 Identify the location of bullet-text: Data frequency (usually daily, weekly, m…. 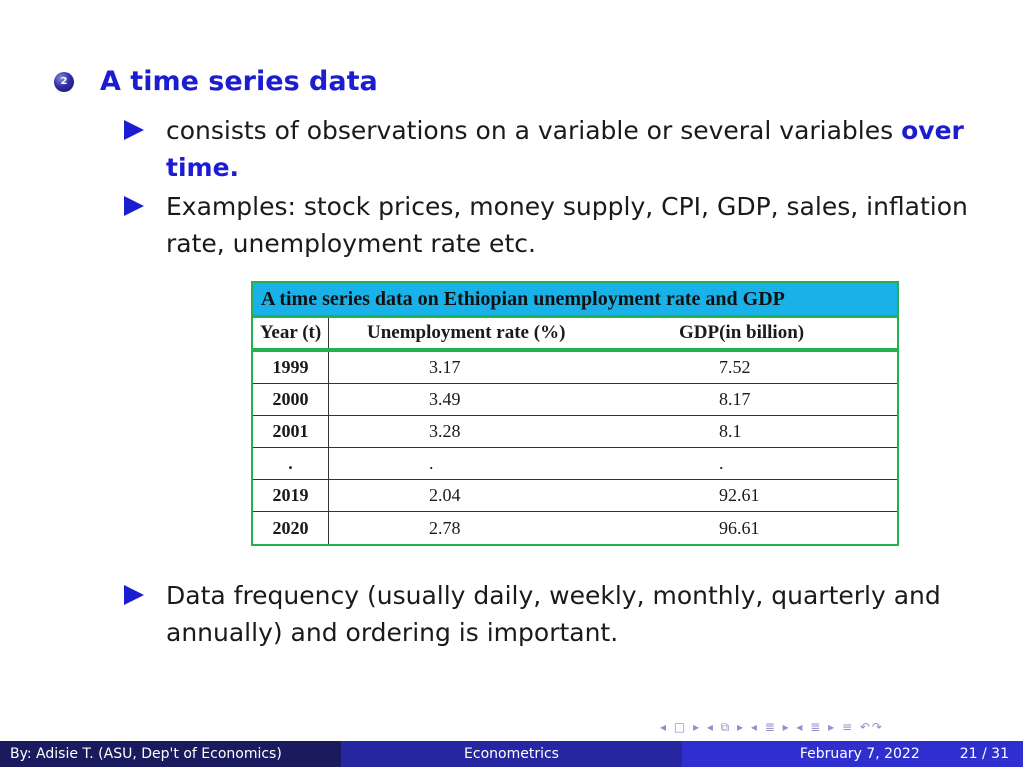
(553, 614).